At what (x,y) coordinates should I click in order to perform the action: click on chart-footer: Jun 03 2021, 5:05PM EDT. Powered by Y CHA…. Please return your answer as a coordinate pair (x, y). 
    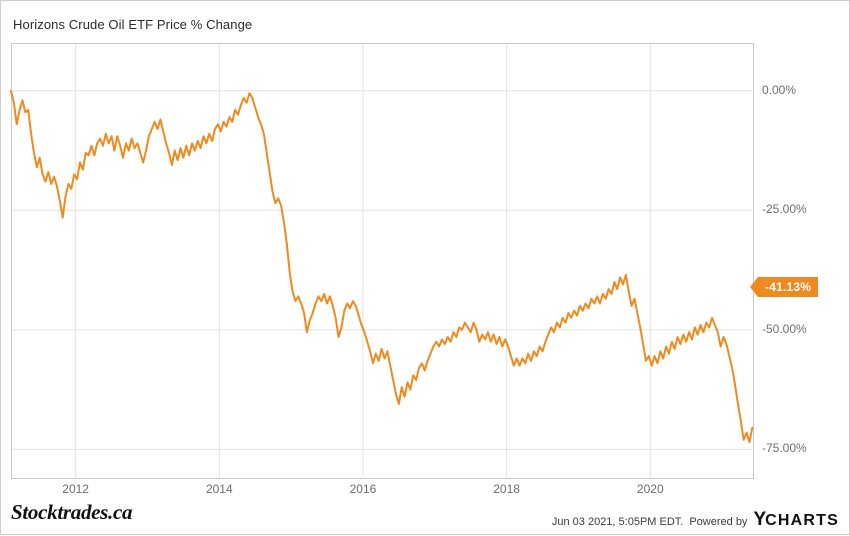
    Looking at the image, I should click on (695, 519).